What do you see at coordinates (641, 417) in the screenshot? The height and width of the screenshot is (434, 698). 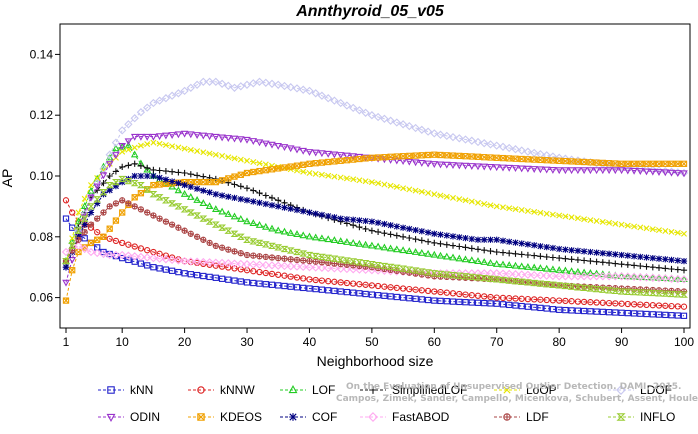 I see `legend-item-inflo: INFLO` at bounding box center [641, 417].